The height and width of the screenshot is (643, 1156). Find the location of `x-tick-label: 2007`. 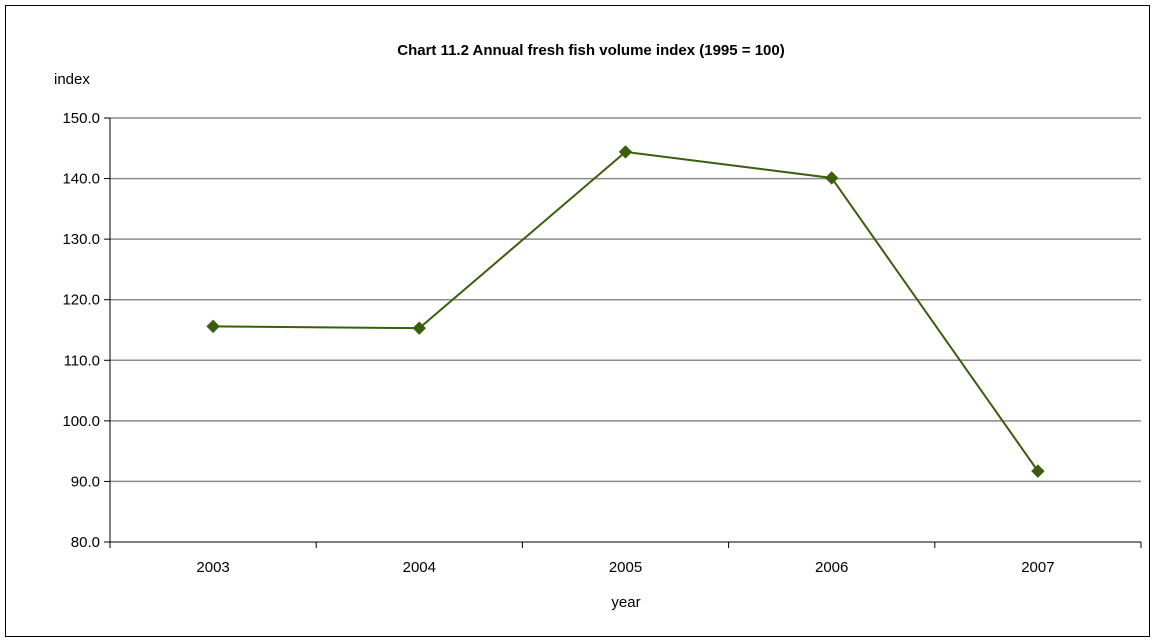

x-tick-label: 2007 is located at coordinates (1037, 567).